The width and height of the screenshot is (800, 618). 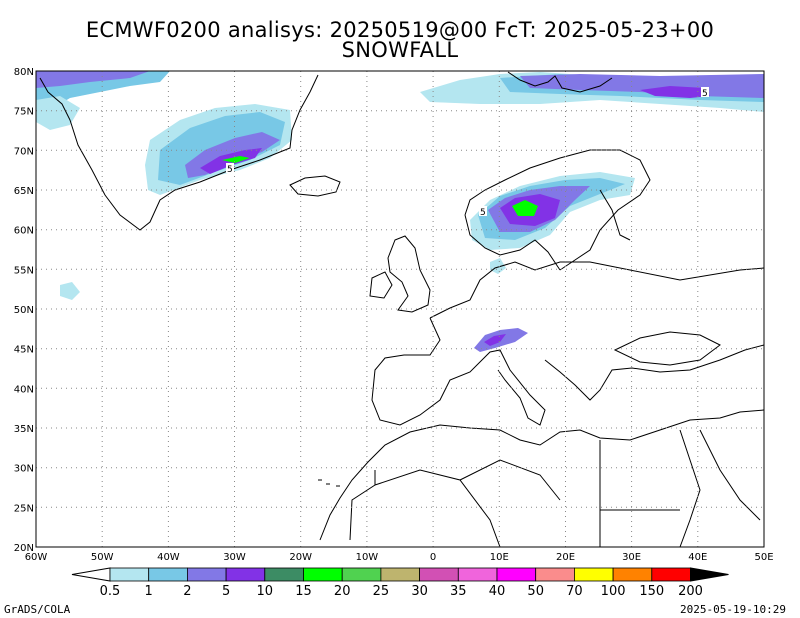 I want to click on lat-label: 60N, so click(x=24, y=231).